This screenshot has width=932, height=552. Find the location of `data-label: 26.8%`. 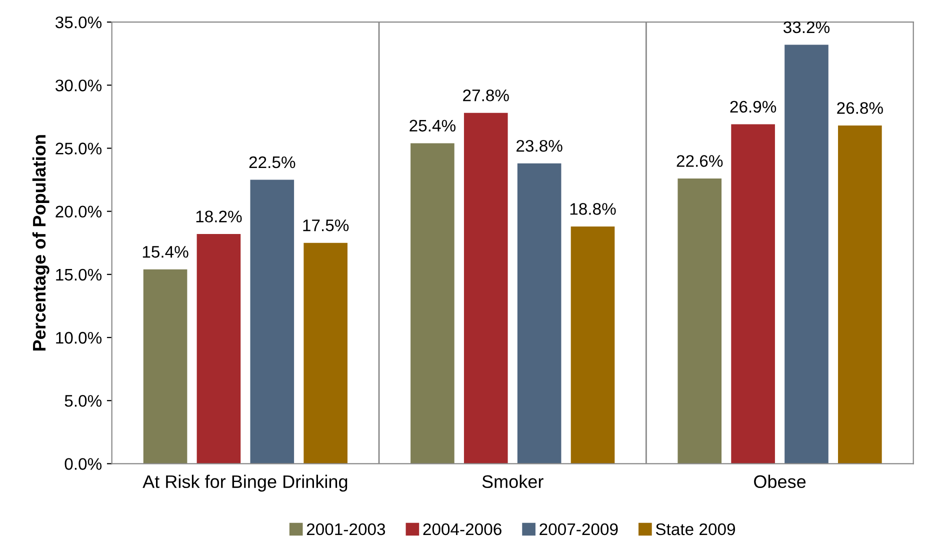

data-label: 26.8% is located at coordinates (860, 108).